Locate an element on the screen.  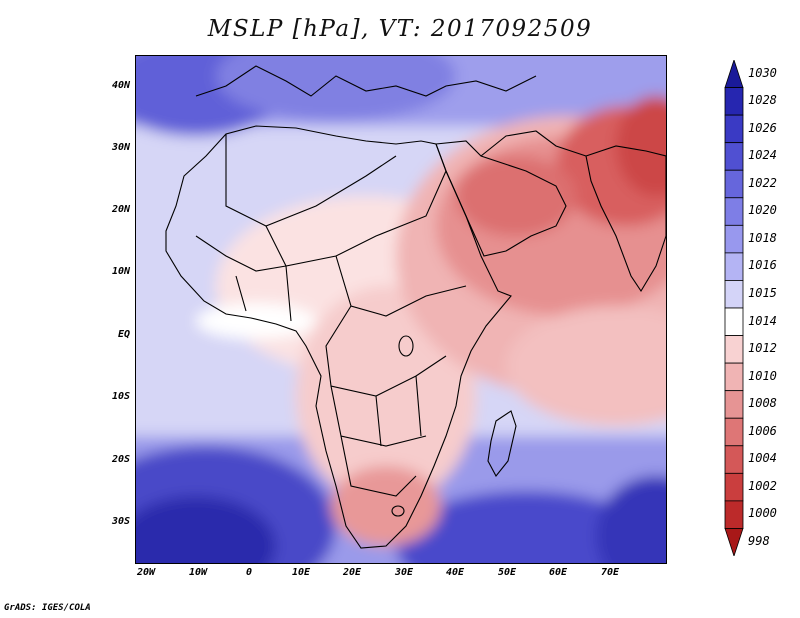
colorbar-label: 1010 is located at coordinates (762, 375).